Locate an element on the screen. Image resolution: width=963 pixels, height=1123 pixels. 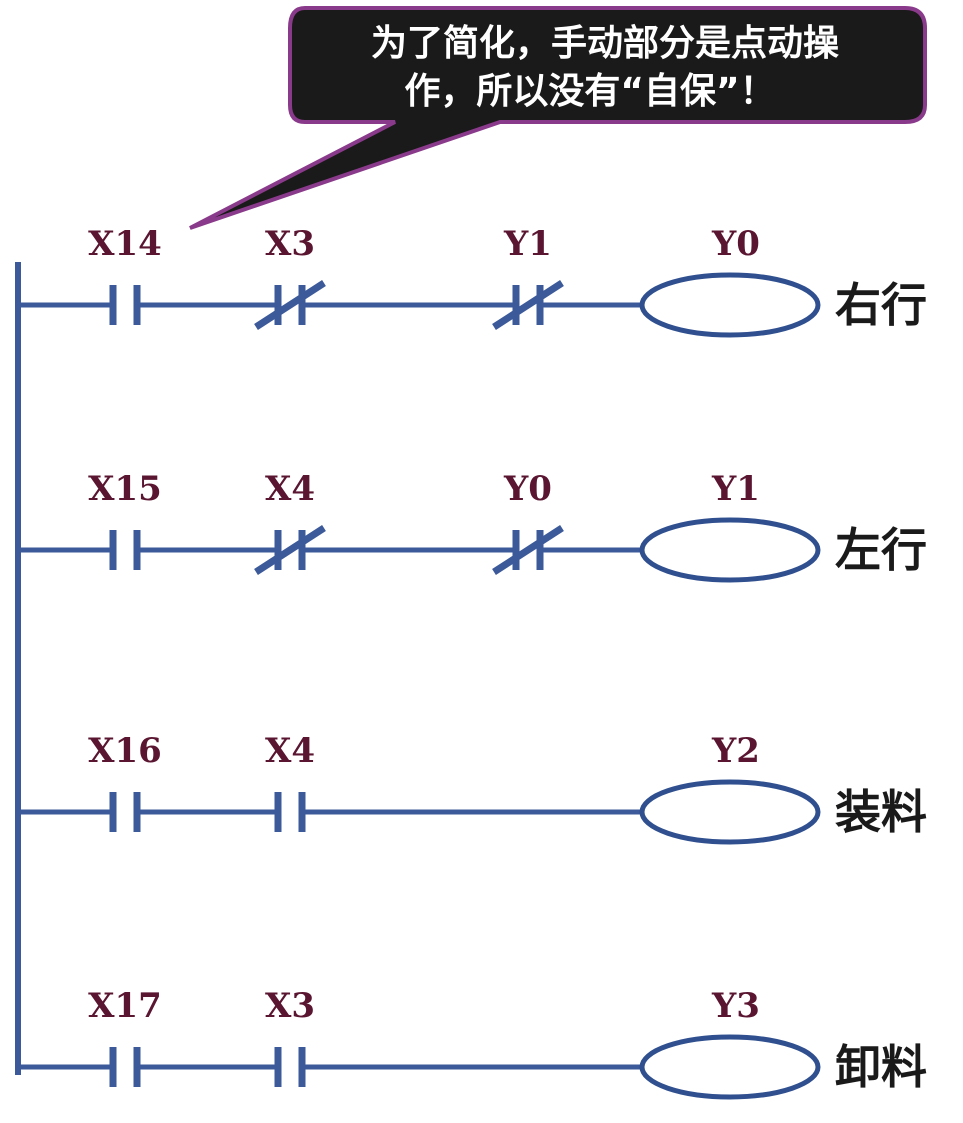
coil-y0 is located at coordinates (730, 305).